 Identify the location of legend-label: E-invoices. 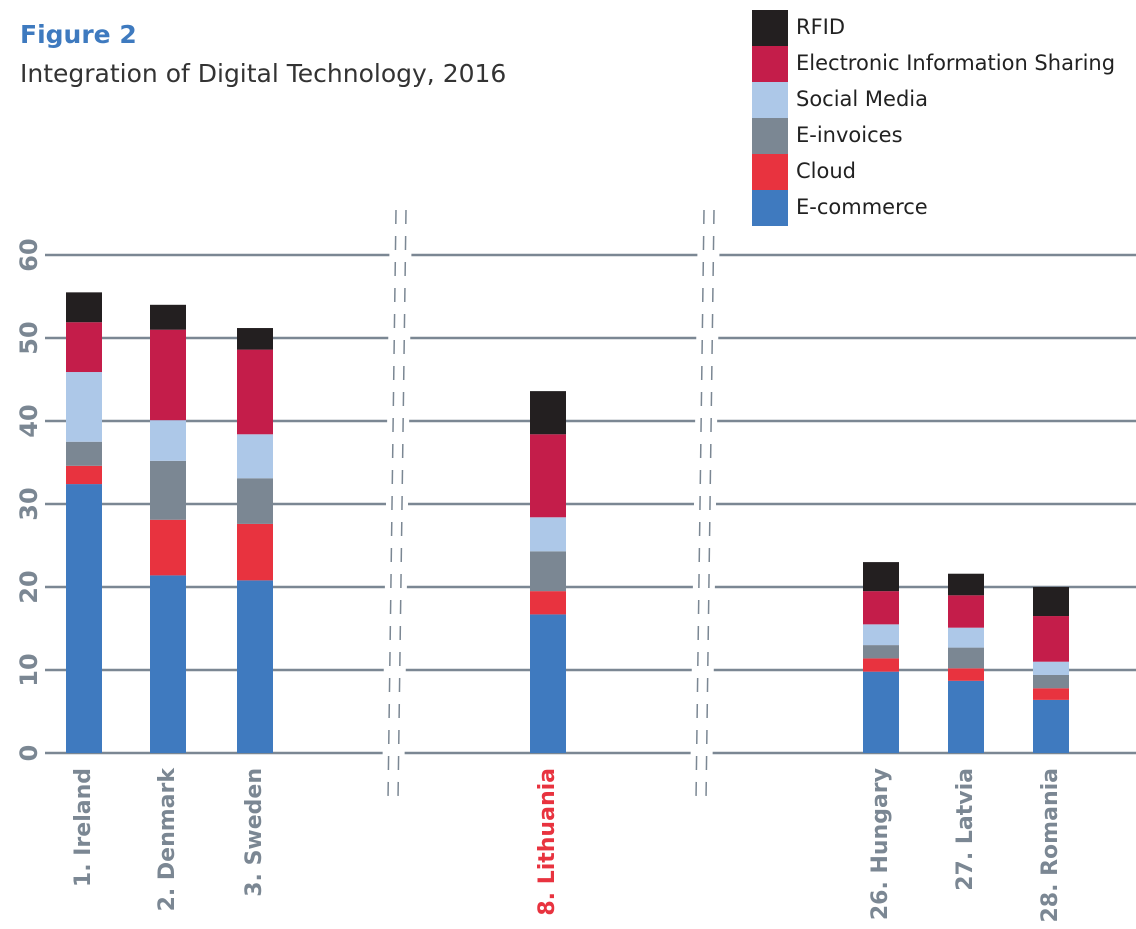
(849, 135).